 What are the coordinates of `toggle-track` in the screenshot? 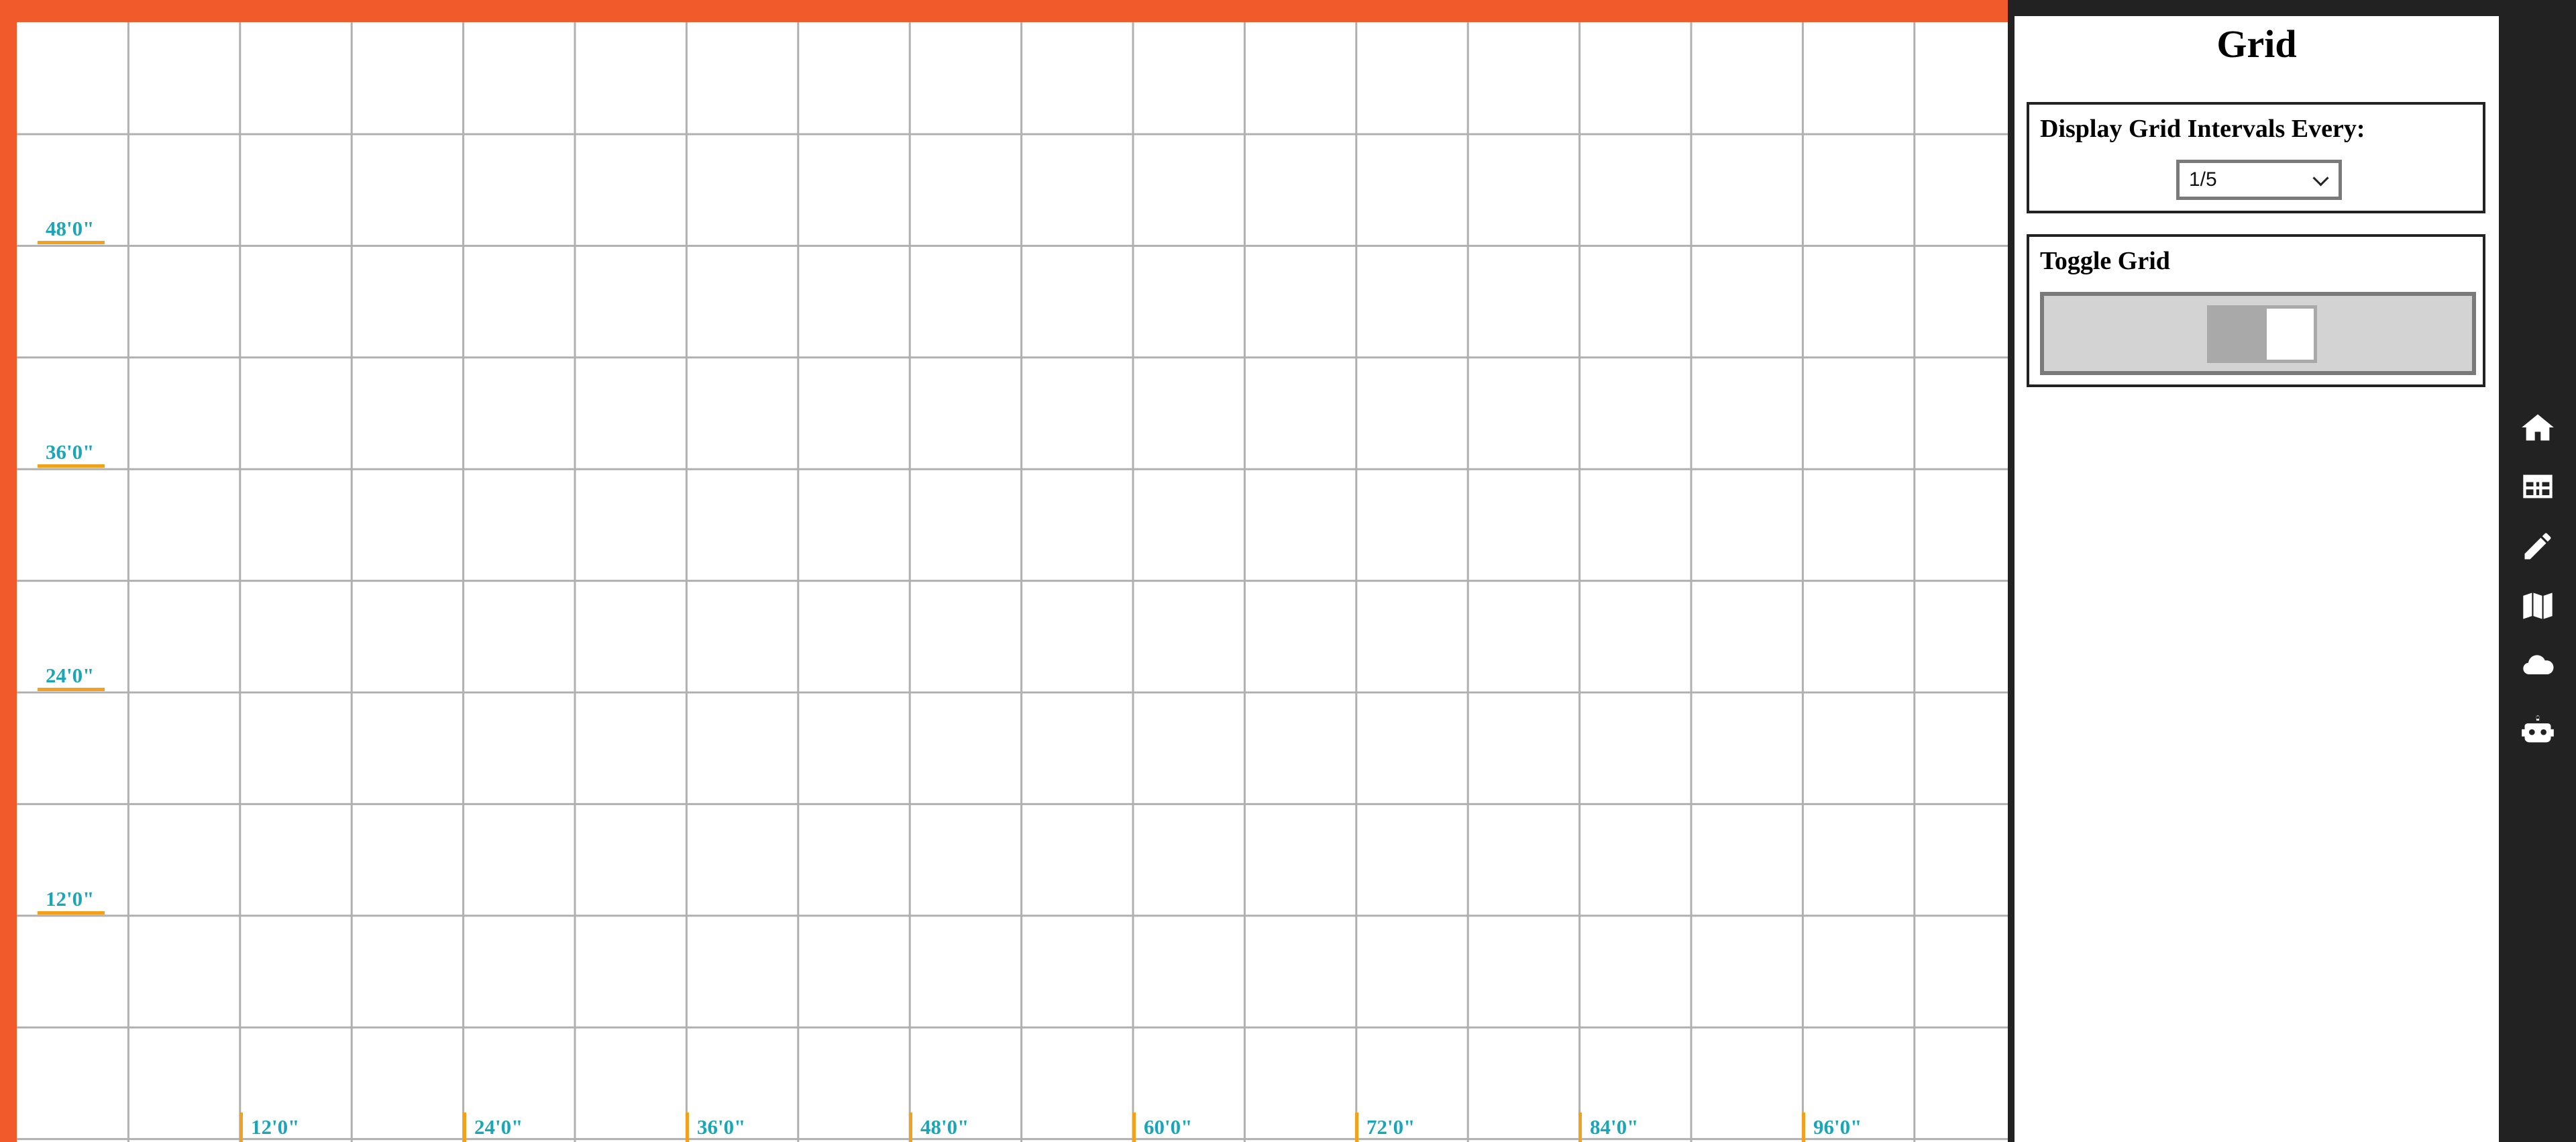 It's located at (2258, 333).